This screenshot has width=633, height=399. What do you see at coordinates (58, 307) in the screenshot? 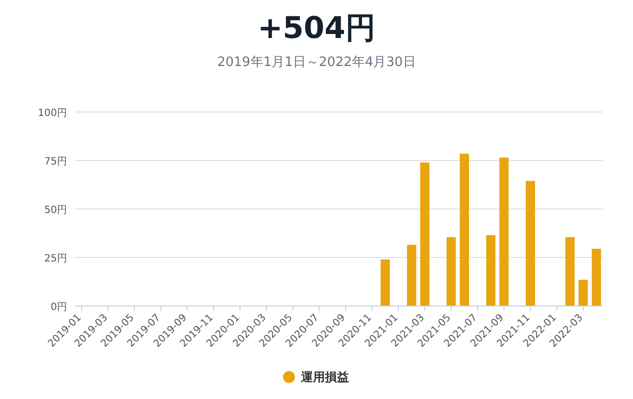
I see `y-tick-label: 0円` at bounding box center [58, 307].